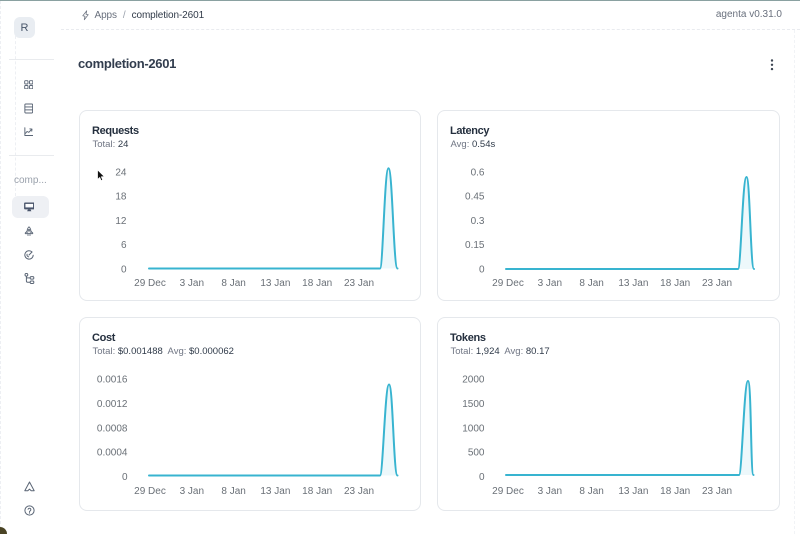 The image size is (800, 534). What do you see at coordinates (475, 197) in the screenshot?
I see `svg-text: 0.45` at bounding box center [475, 197].